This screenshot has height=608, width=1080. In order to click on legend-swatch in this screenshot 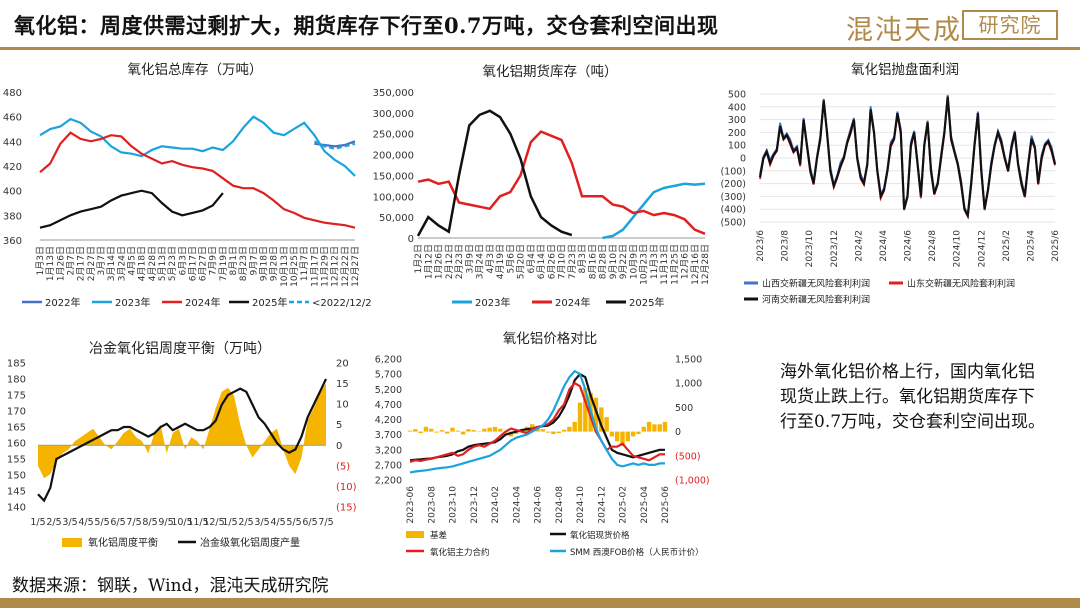, I will do `click(72, 542)`.